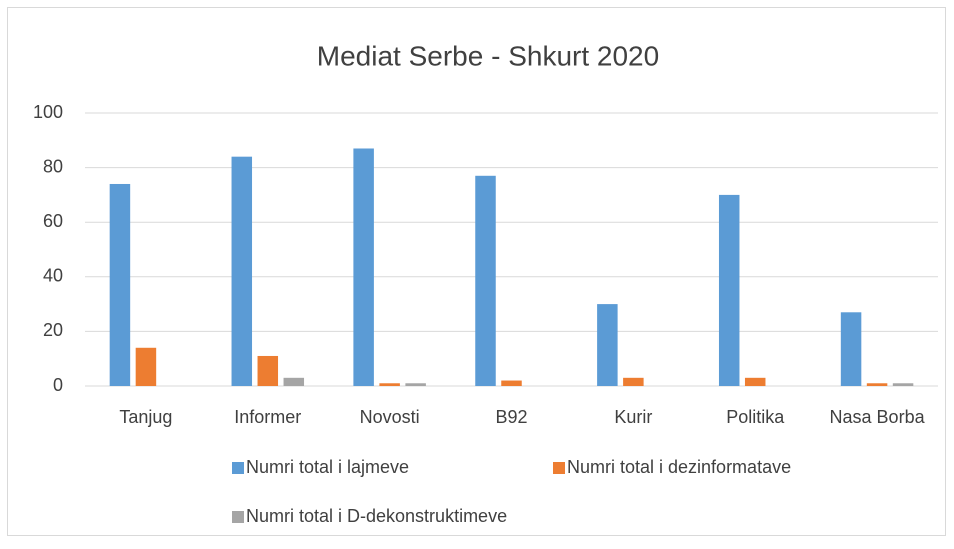 Image resolution: width=954 pixels, height=549 pixels. What do you see at coordinates (511, 417) in the screenshot?
I see `x-tick-label: B92` at bounding box center [511, 417].